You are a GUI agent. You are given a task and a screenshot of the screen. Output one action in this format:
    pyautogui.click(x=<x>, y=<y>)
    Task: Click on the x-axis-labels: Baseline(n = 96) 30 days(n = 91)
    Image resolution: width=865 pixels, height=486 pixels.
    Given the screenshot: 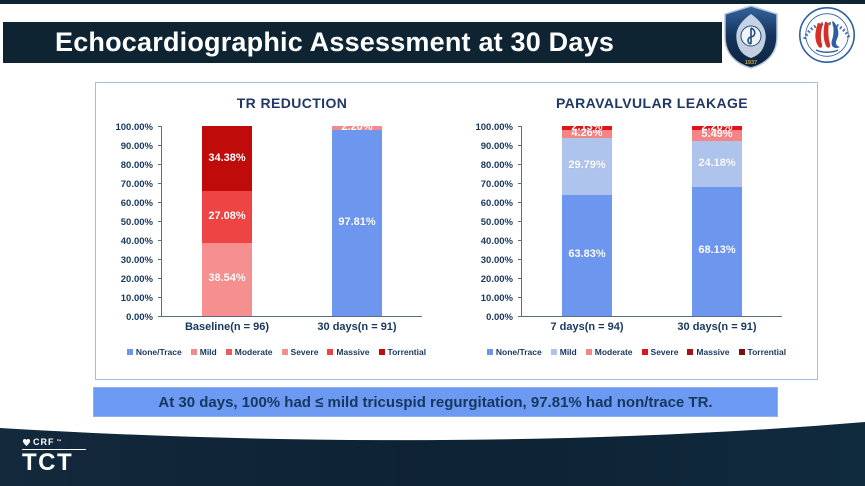 What is the action you would take?
    pyautogui.click(x=292, y=327)
    